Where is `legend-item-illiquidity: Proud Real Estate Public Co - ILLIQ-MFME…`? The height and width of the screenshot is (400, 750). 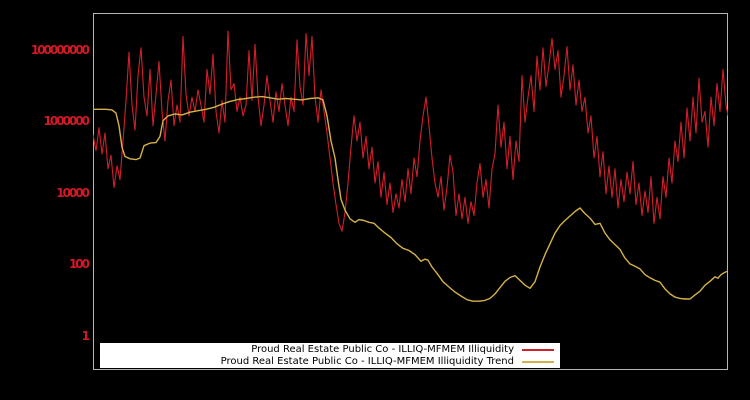 legend-item-illiquidity: Proud Real Estate Public Co - ILLIQ-MFME… is located at coordinates (330, 349).